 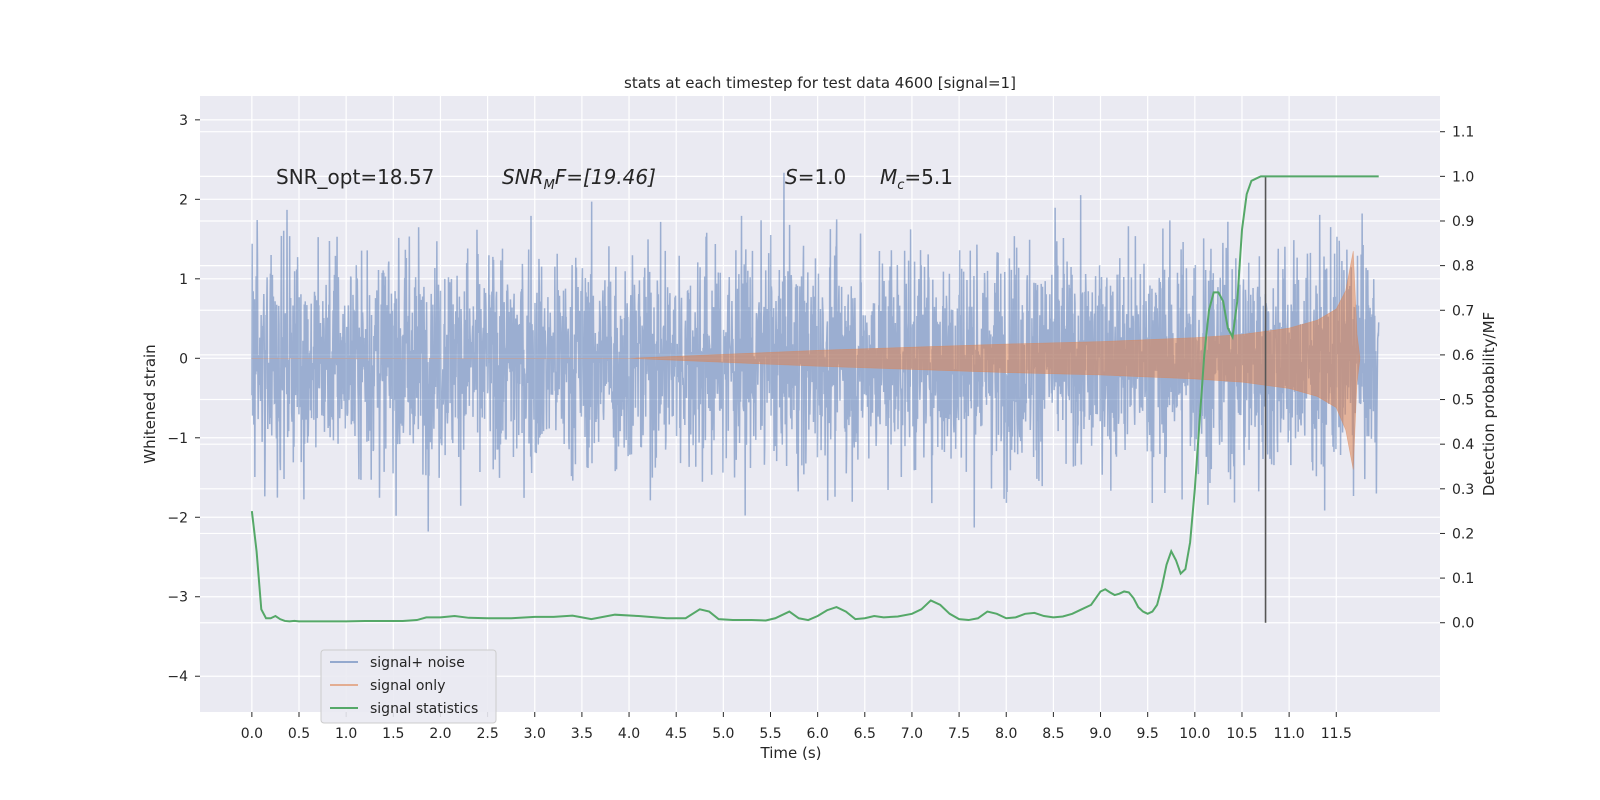 I want to click on legend-label-signal-statistics: signal statistics, so click(x=424, y=709).